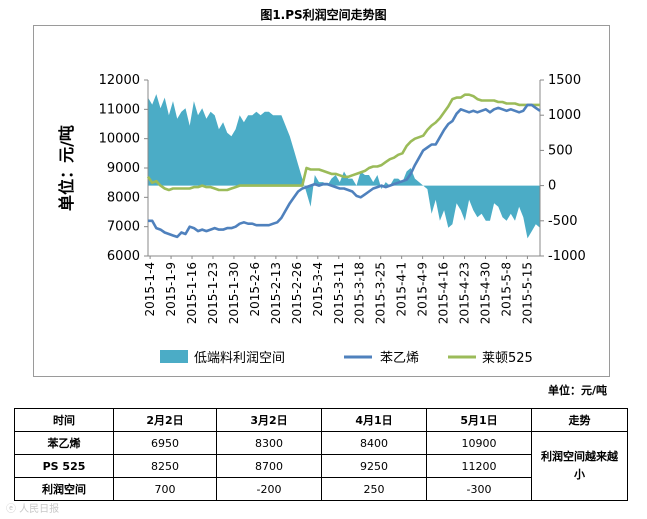  I want to click on x-tick-label: 2015-1-9, so click(171, 289).